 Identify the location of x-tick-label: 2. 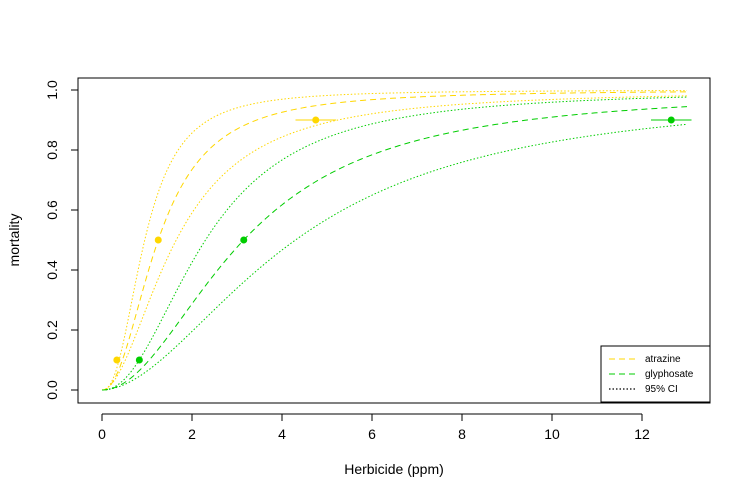
(192, 434).